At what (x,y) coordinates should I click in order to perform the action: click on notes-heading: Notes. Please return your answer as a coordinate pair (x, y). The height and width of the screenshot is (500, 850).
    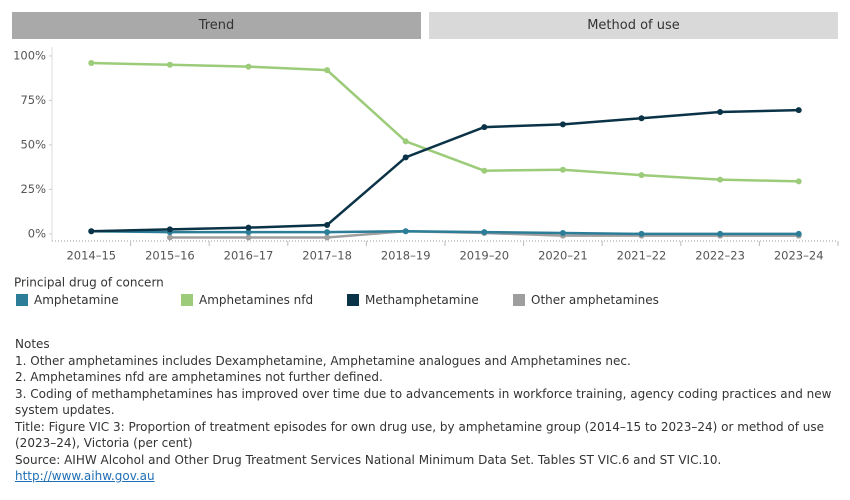
    Looking at the image, I should click on (32, 344).